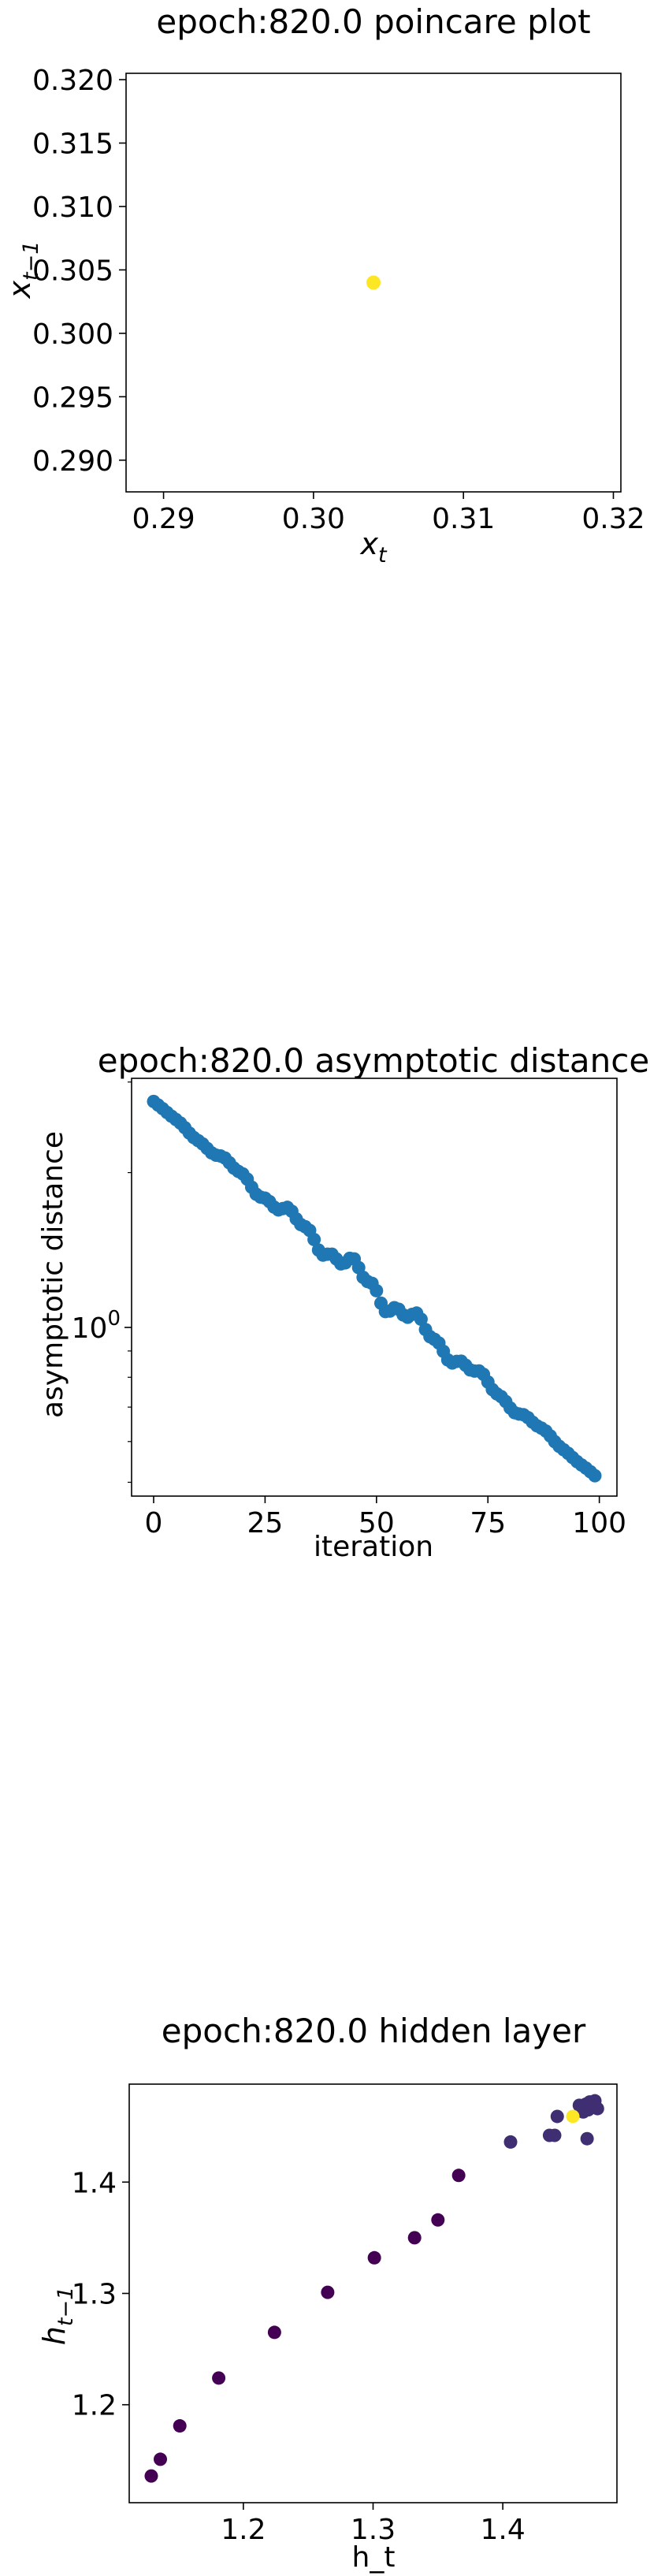 The height and width of the screenshot is (2576, 665). I want to click on x-tick-label: 0.32, so click(613, 519).